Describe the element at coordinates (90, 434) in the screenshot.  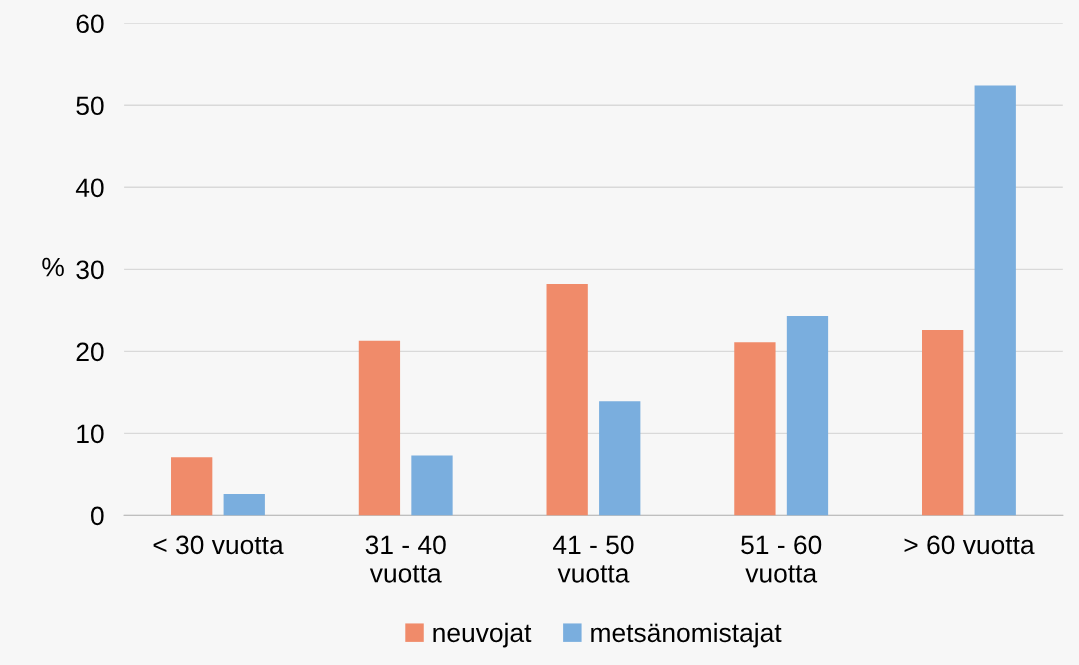
I see `y-tick-label: 10` at that location.